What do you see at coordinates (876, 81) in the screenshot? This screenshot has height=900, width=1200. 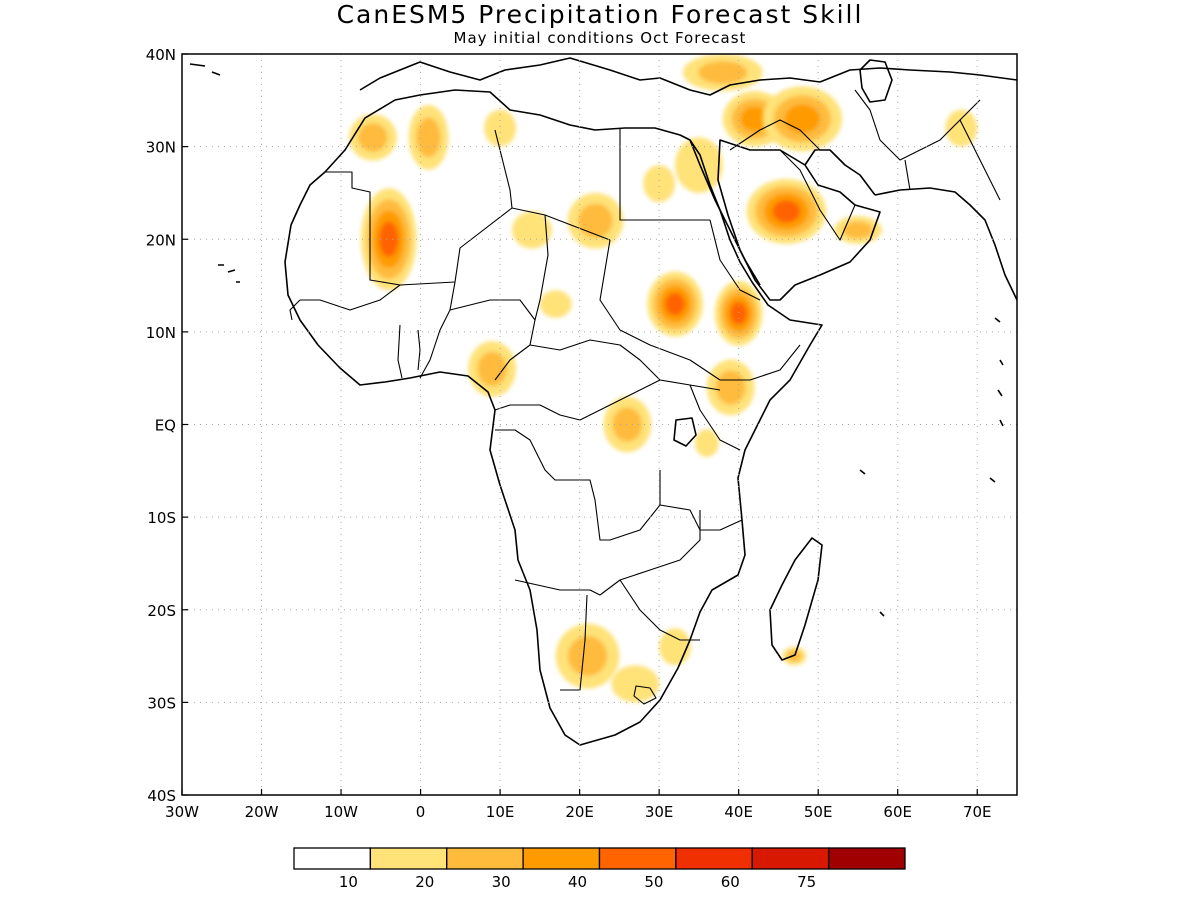 I see `caspian-coastline` at bounding box center [876, 81].